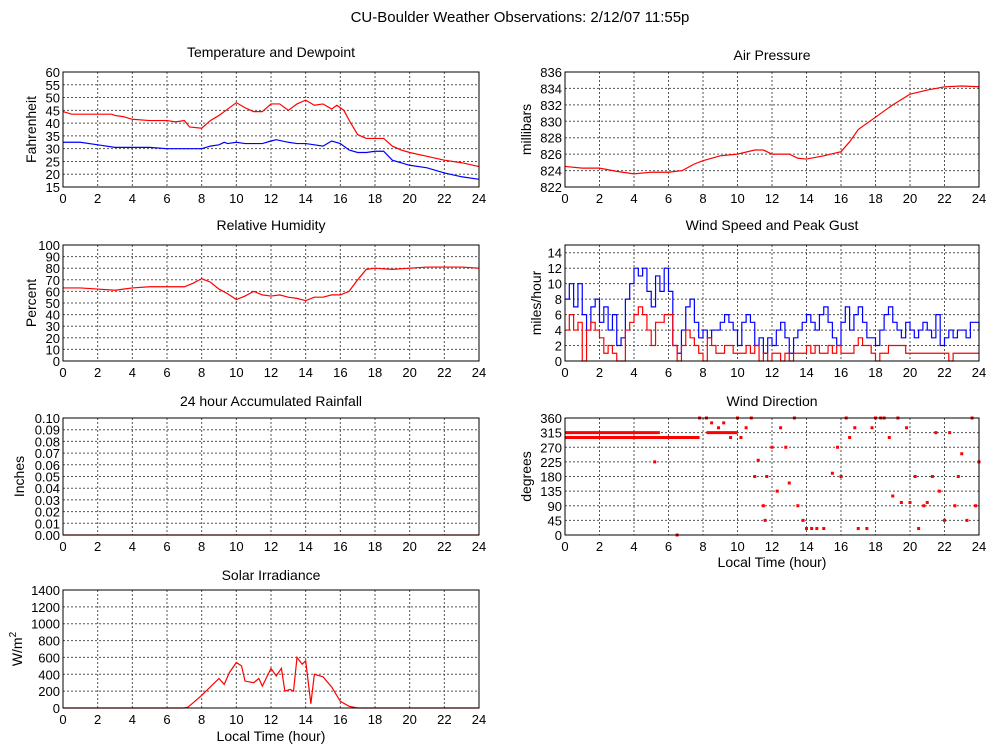 The width and height of the screenshot is (1000, 750). Describe the element at coordinates (53, 268) in the screenshot. I see `y-tick-label: 80` at that location.